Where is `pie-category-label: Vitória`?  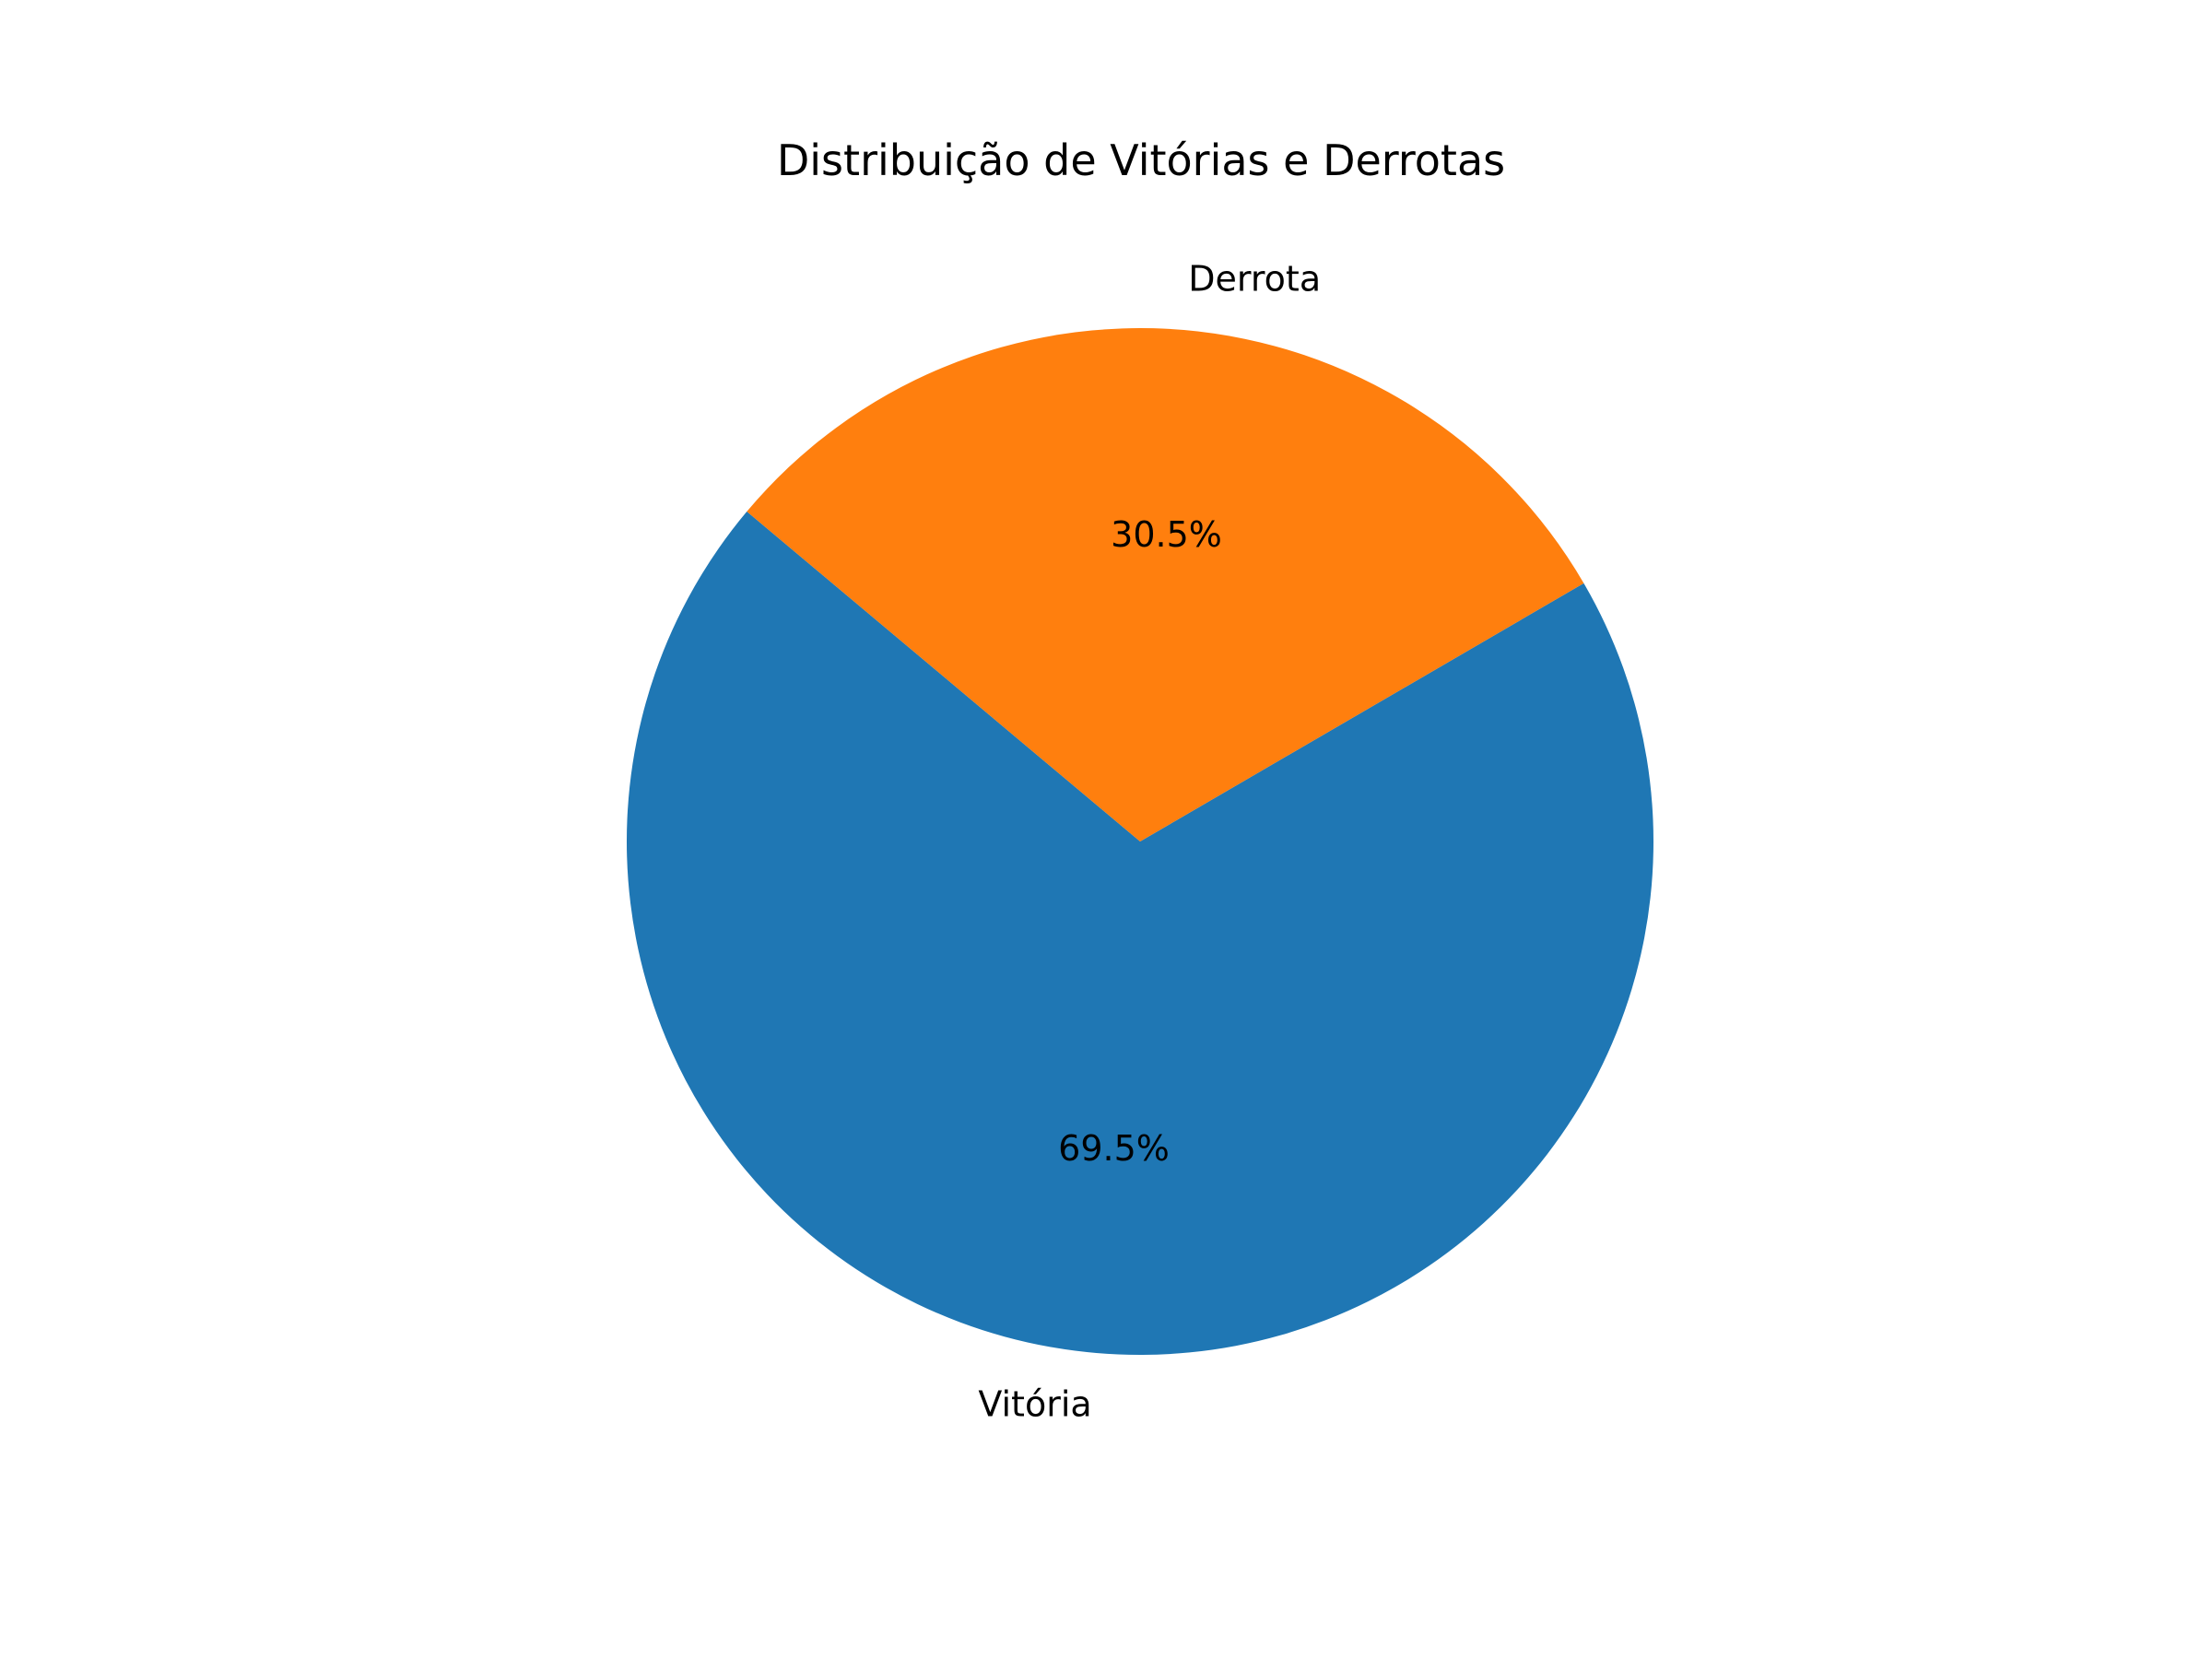 pie-category-label: Vitória is located at coordinates (1034, 1404).